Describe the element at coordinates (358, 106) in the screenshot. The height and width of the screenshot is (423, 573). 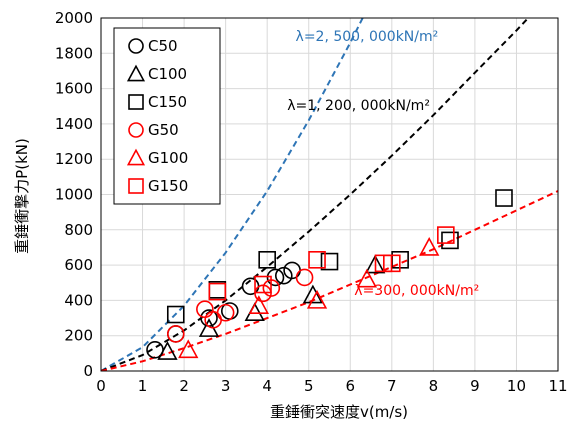
I see `curve-annotation-label: λ=1, 200, 000kN/m²` at that location.